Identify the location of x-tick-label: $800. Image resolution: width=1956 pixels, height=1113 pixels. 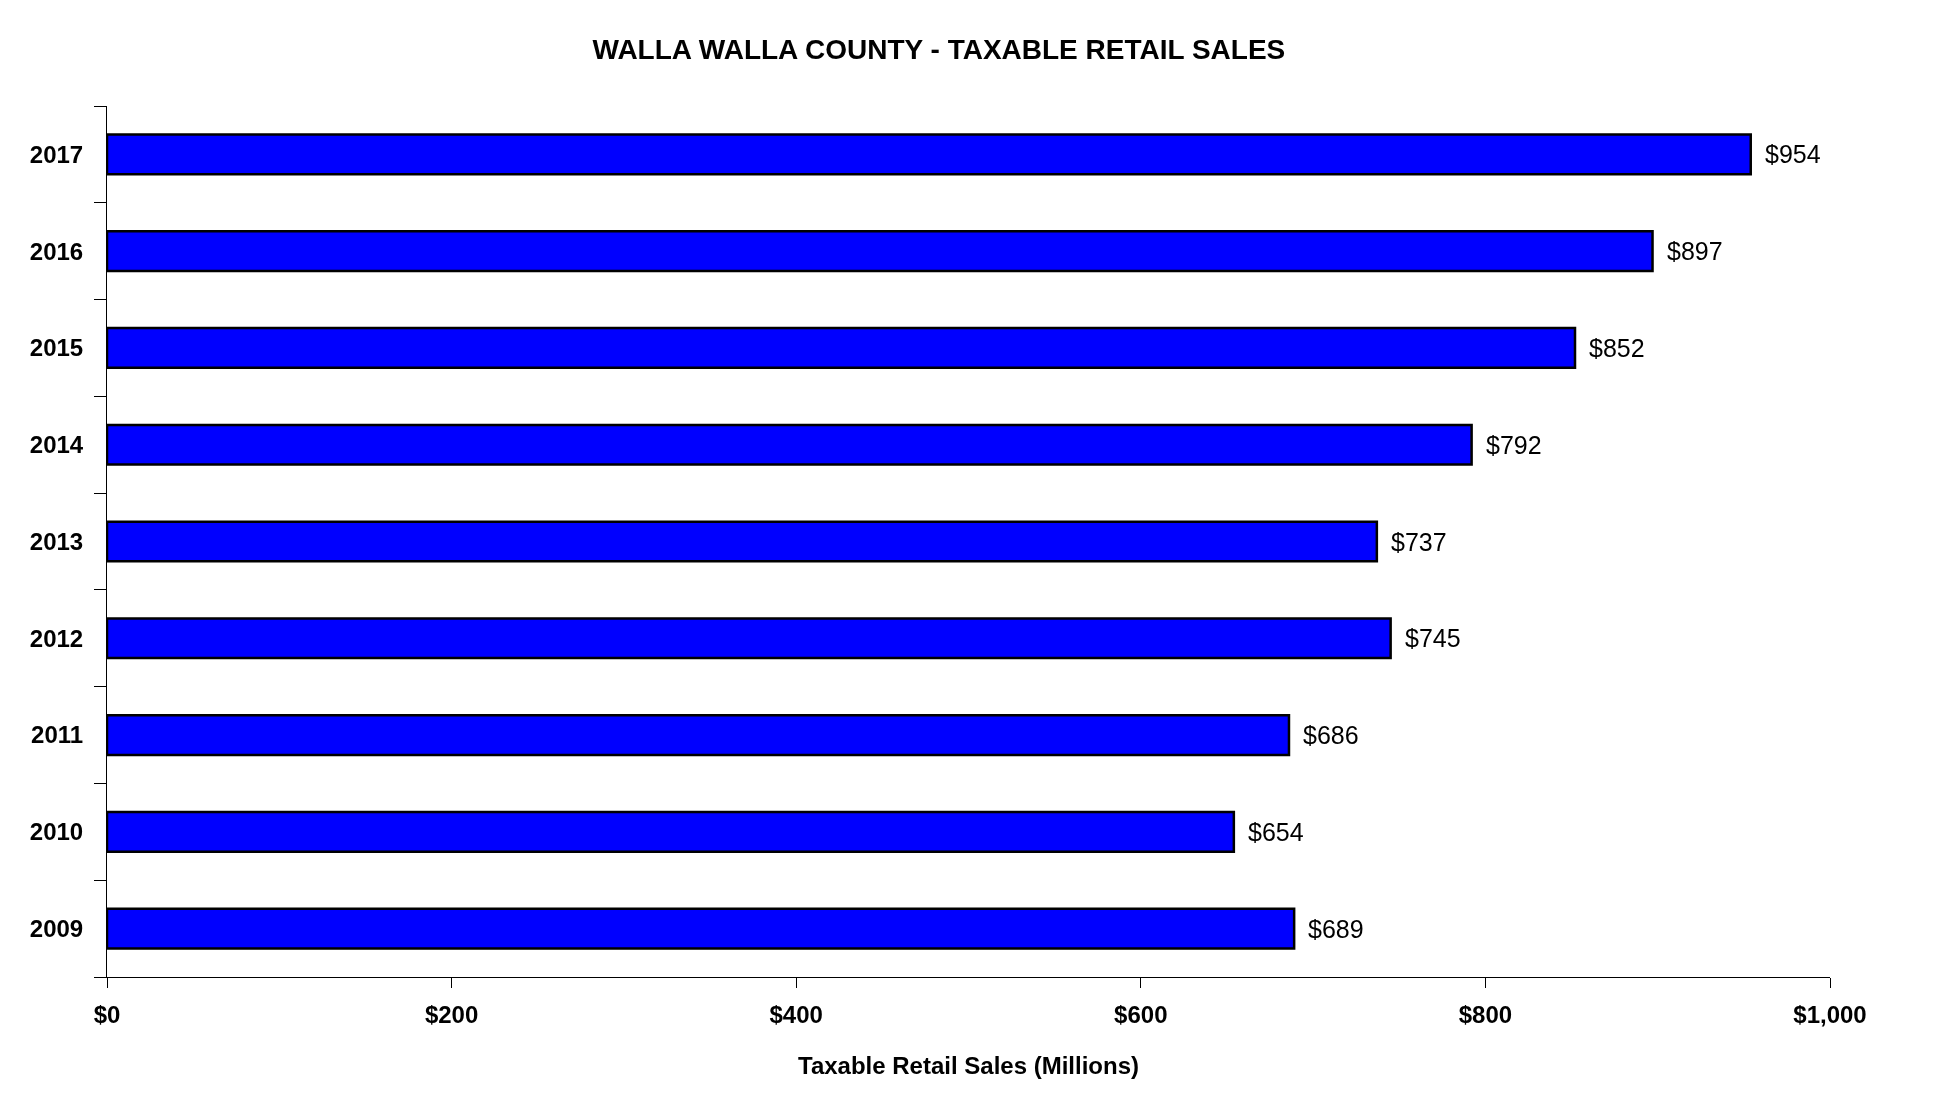
(1485, 1014).